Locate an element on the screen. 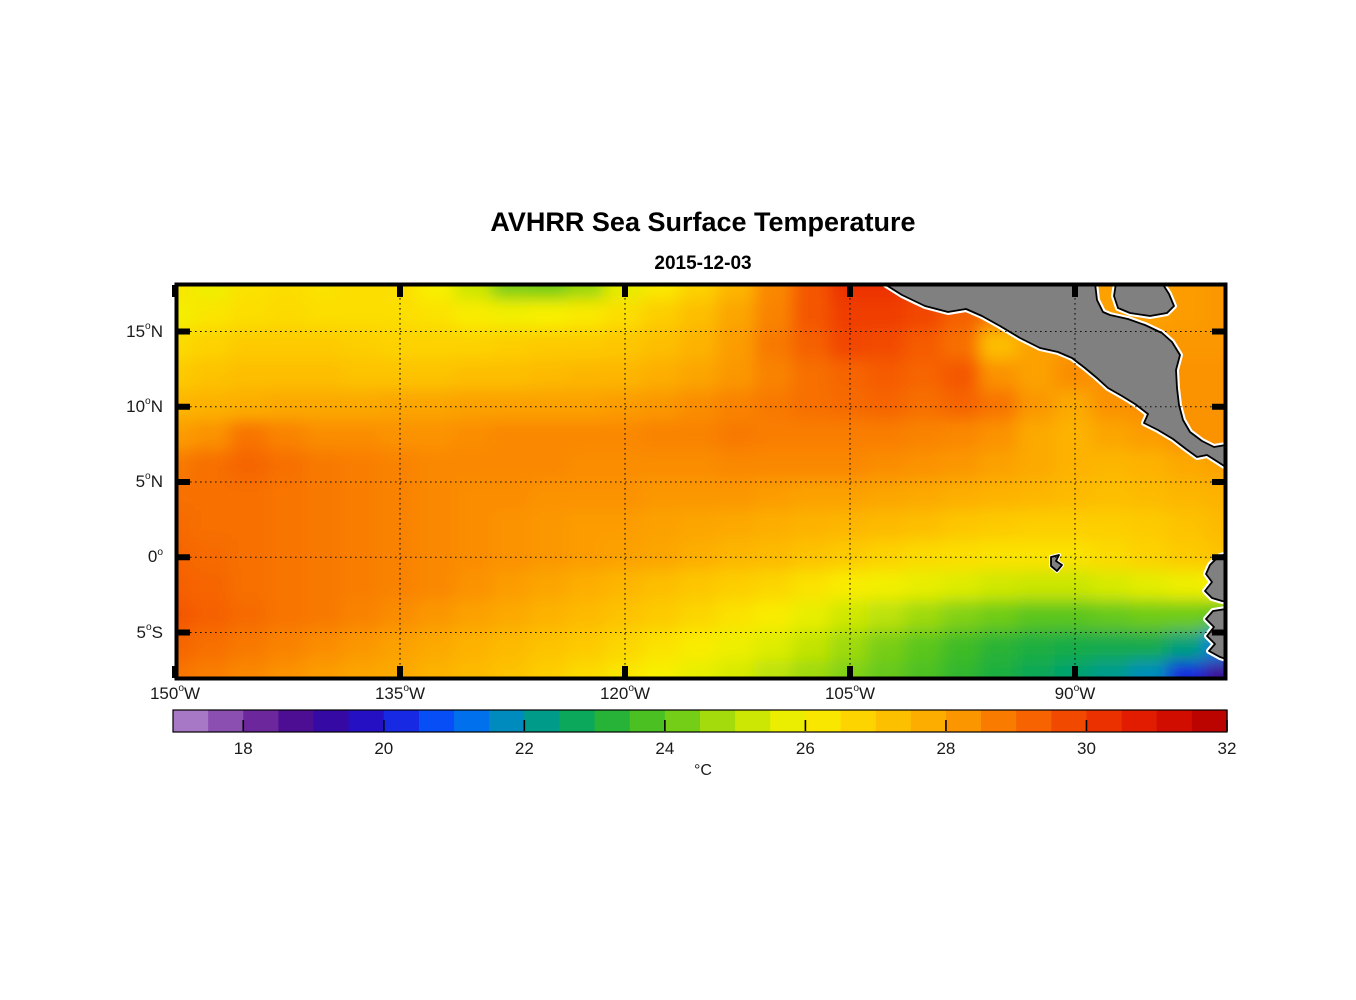 The width and height of the screenshot is (1356, 1000). colorbar-border is located at coordinates (700, 721).